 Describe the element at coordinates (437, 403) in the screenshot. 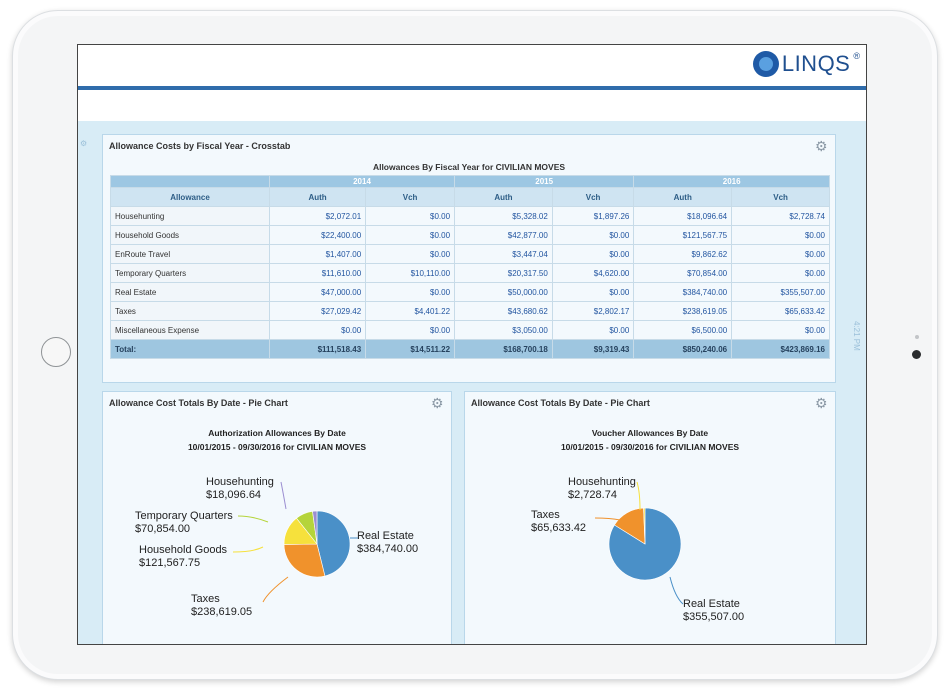

I see `auth-pie-gear-icon: ⚙` at that location.